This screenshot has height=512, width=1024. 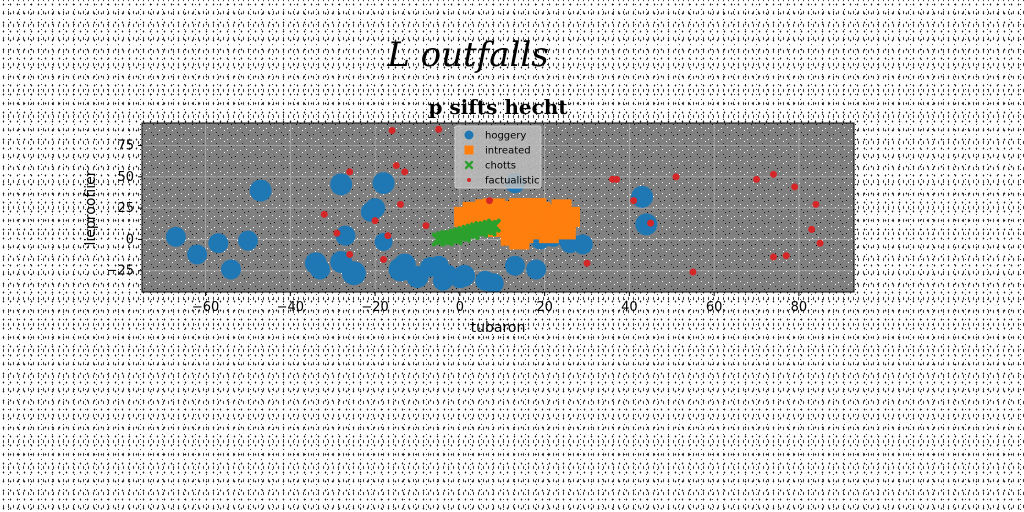 What do you see at coordinates (512, 181) in the screenshot?
I see `legend-label-factualistic: factualistic` at bounding box center [512, 181].